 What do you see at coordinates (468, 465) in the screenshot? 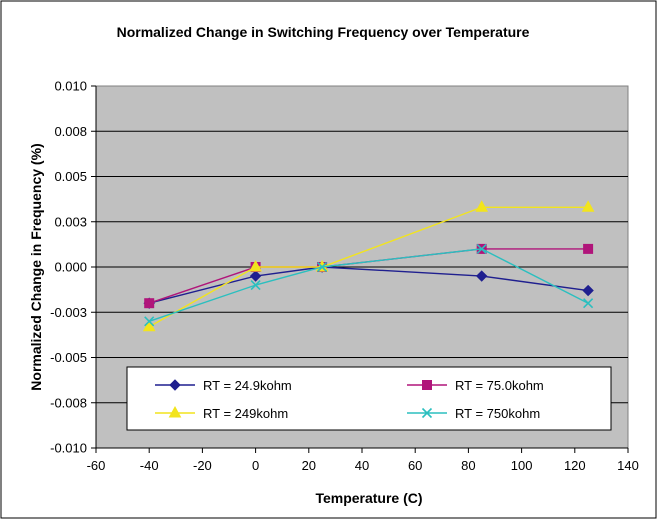
I see `x-tick-label: 80` at bounding box center [468, 465].